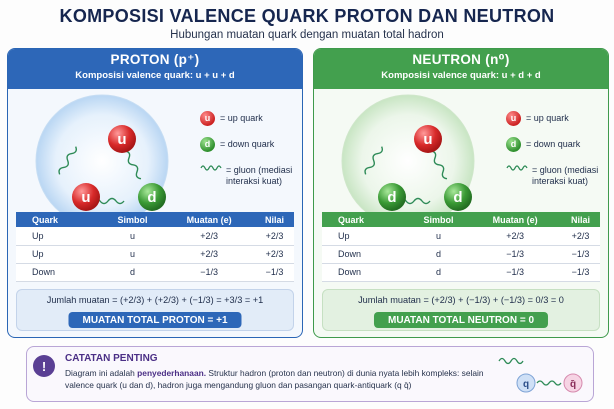 This screenshot has width=614, height=409. What do you see at coordinates (461, 75) in the screenshot?
I see `neutron-composition: Komposisi valence quark: u + d + d` at bounding box center [461, 75].